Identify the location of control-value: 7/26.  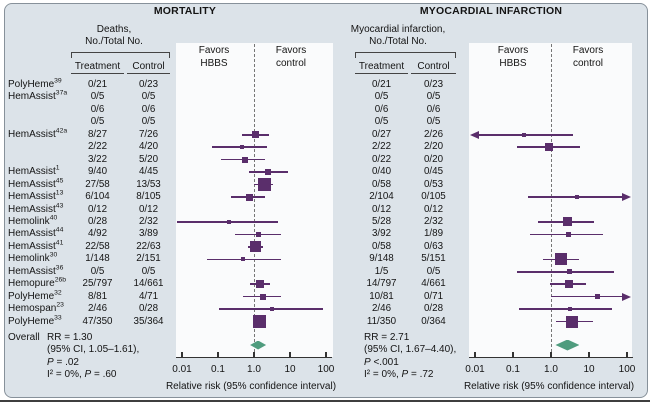
(148, 134).